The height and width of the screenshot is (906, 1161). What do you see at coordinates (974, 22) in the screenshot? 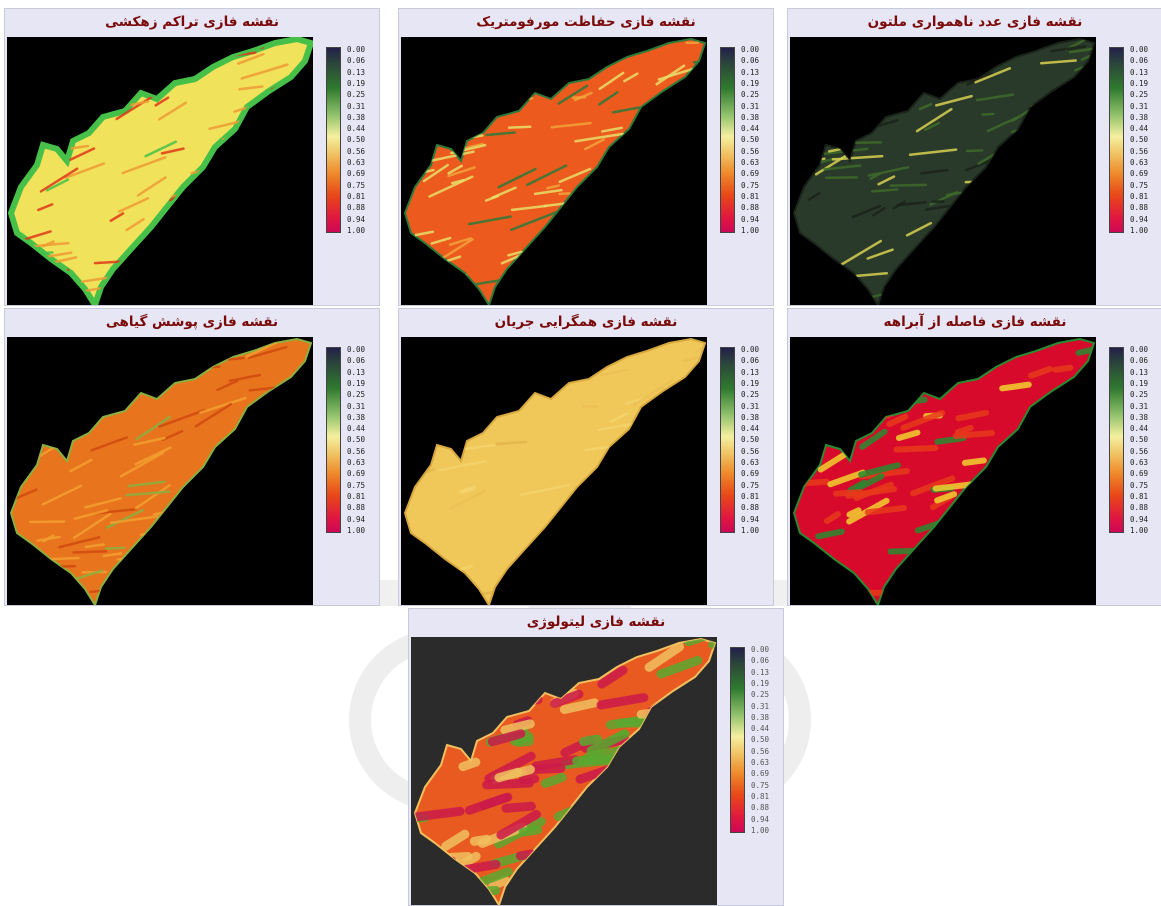
I see `panel-title: نقشه فازی عدد ناهمواری ملتون` at bounding box center [974, 22].